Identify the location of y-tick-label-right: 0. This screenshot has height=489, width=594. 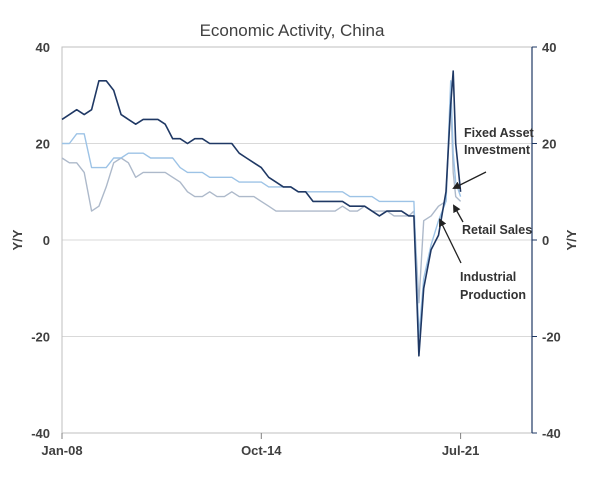
(545, 240).